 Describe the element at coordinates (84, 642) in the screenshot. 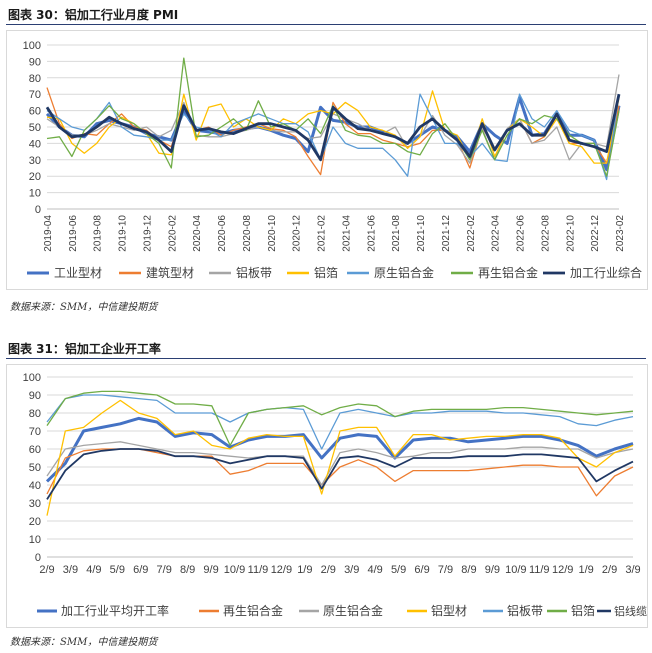

I see `chart2-source: 数据来源：SMM，中信建投期货` at that location.